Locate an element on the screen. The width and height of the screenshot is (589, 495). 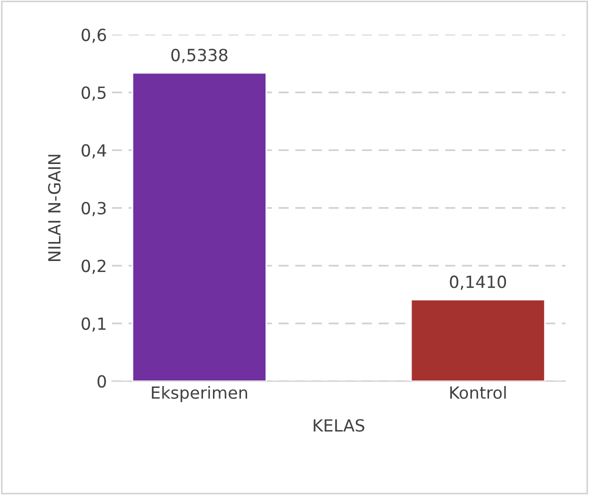
y-tick-label: 0,6 is located at coordinates (94, 35).